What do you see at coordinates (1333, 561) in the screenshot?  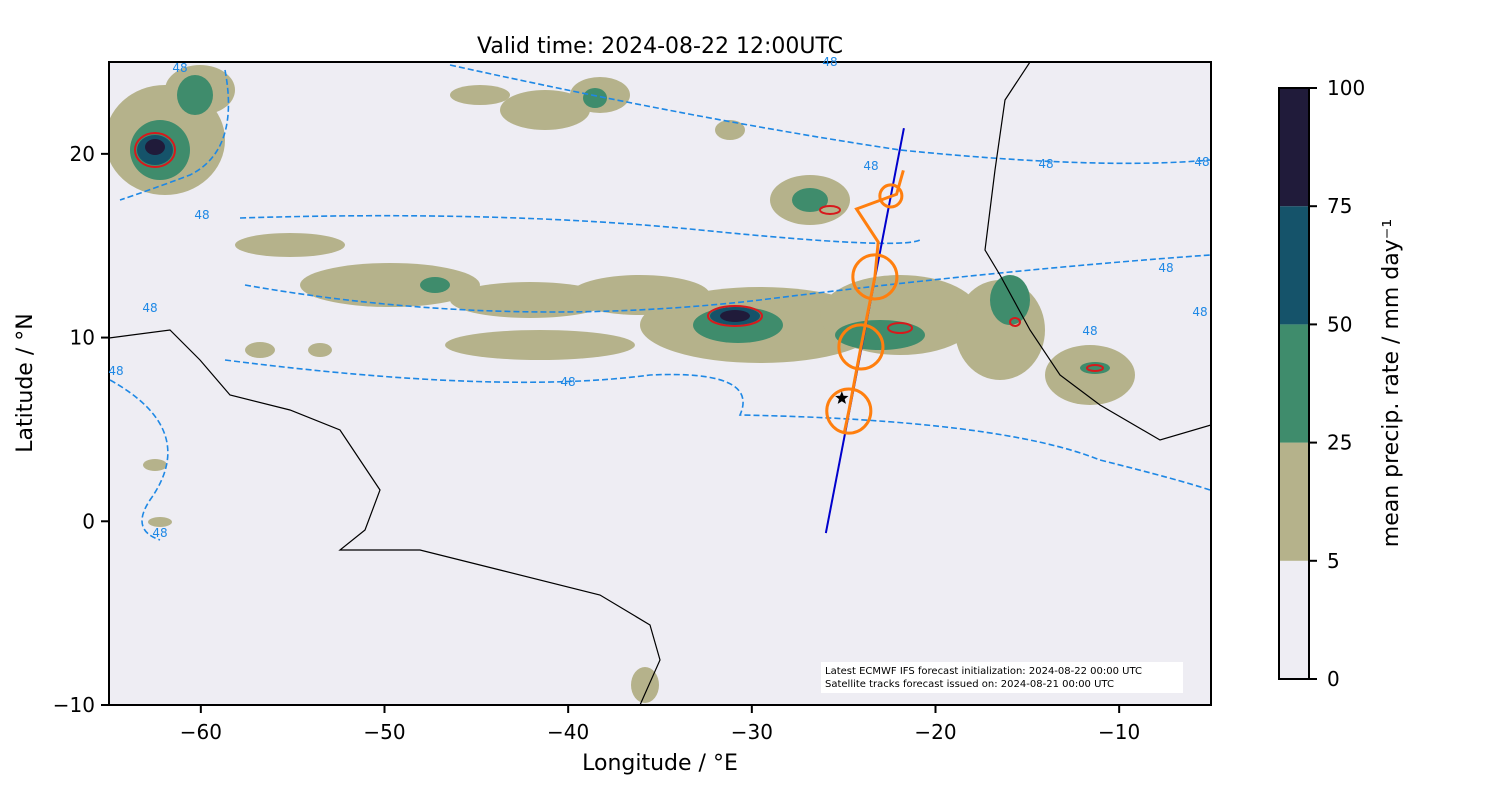 I see `colorbar-tick-label: 5` at bounding box center [1333, 561].